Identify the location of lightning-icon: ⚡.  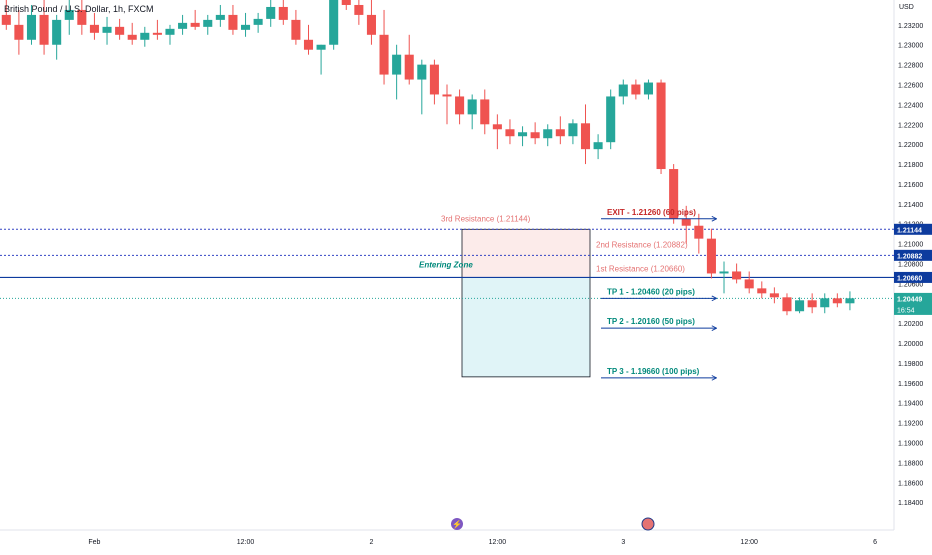
(457, 524).